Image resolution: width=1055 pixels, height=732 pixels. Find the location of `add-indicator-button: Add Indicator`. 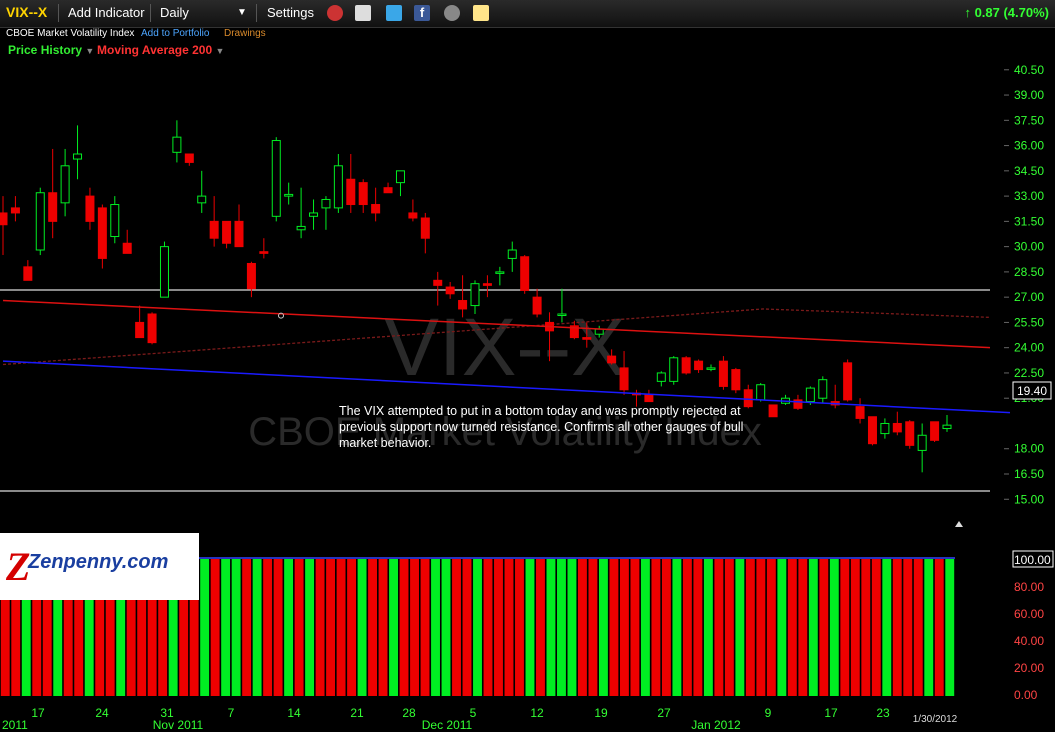

add-indicator-button: Add Indicator is located at coordinates (106, 12).